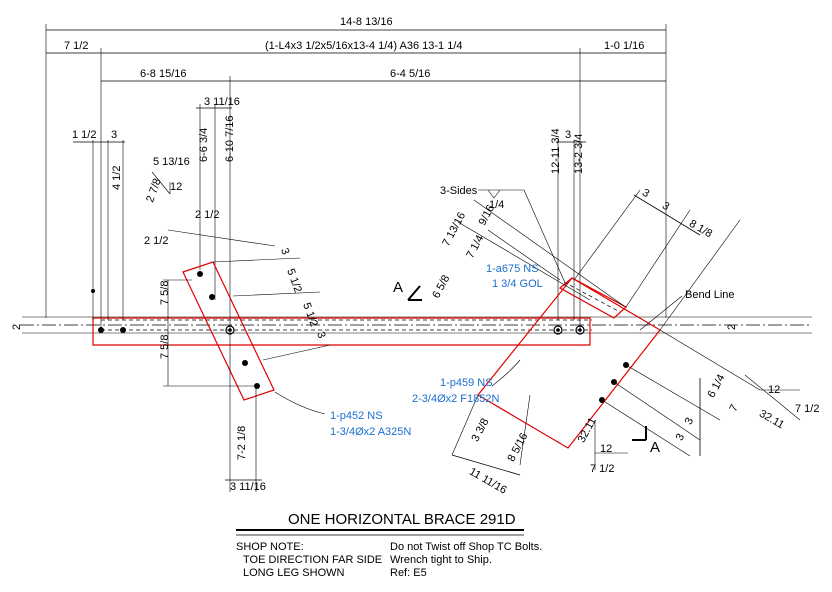 The width and height of the screenshot is (832, 592). I want to click on section-marker-bottom: A, so click(646, 441).